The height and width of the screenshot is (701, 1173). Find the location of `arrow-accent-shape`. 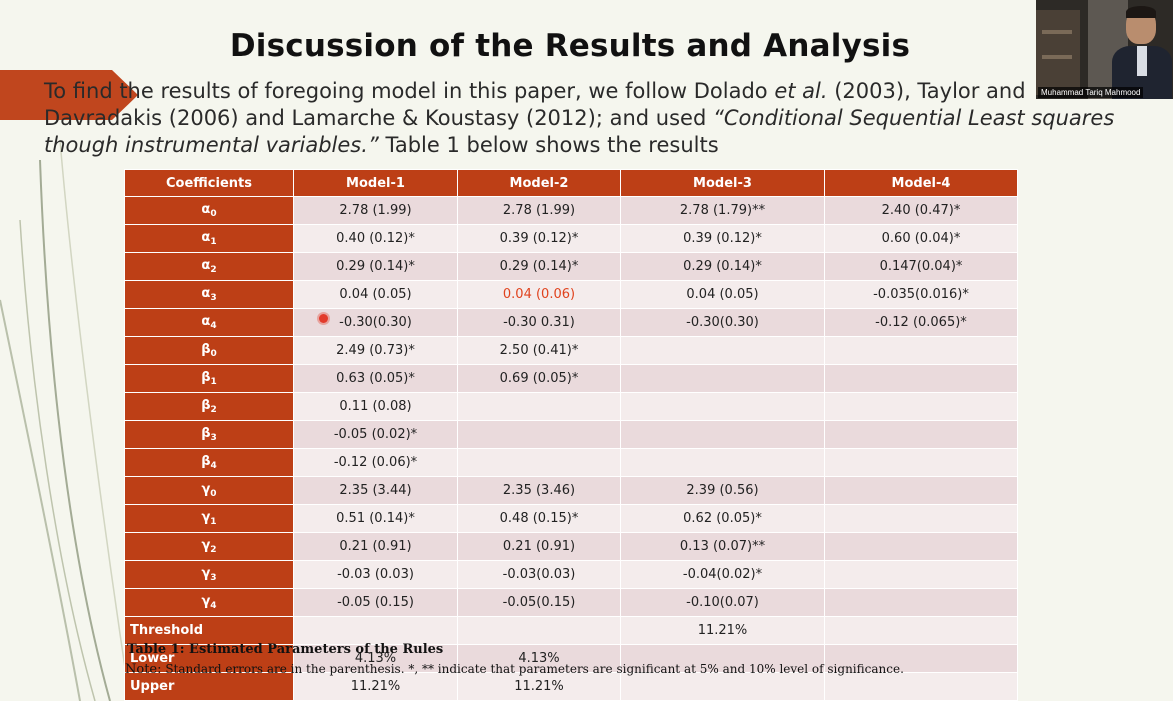

arrow-accent-shape is located at coordinates (69, 95).